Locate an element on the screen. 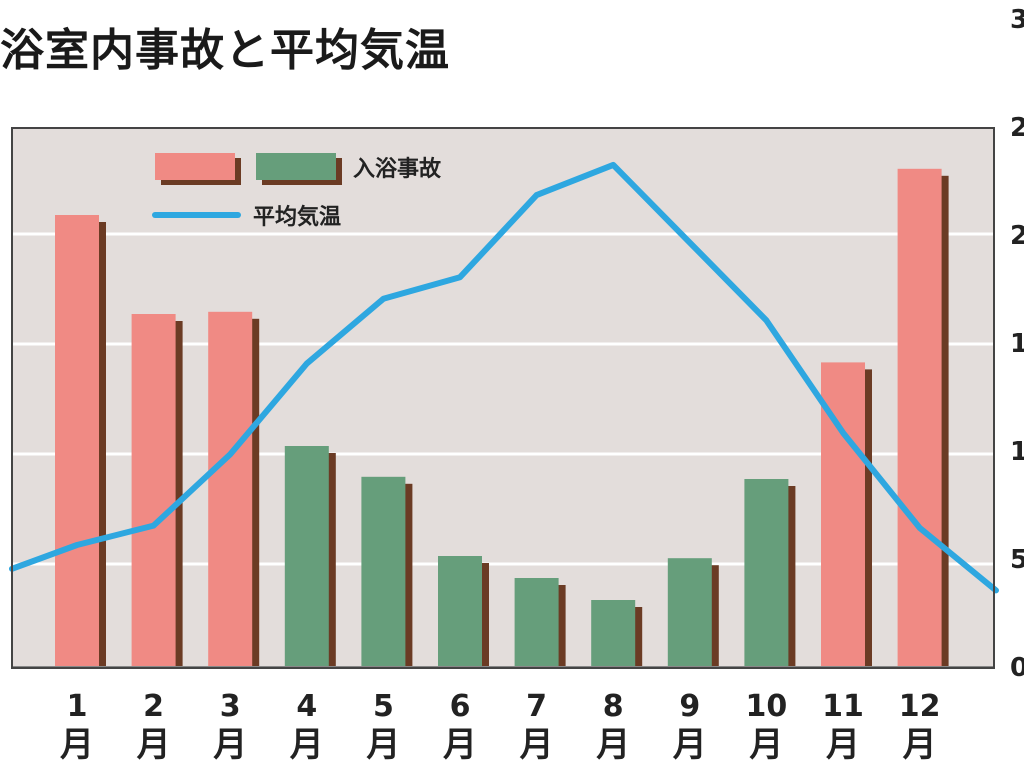  x-tick-number: 4 is located at coordinates (306, 706).